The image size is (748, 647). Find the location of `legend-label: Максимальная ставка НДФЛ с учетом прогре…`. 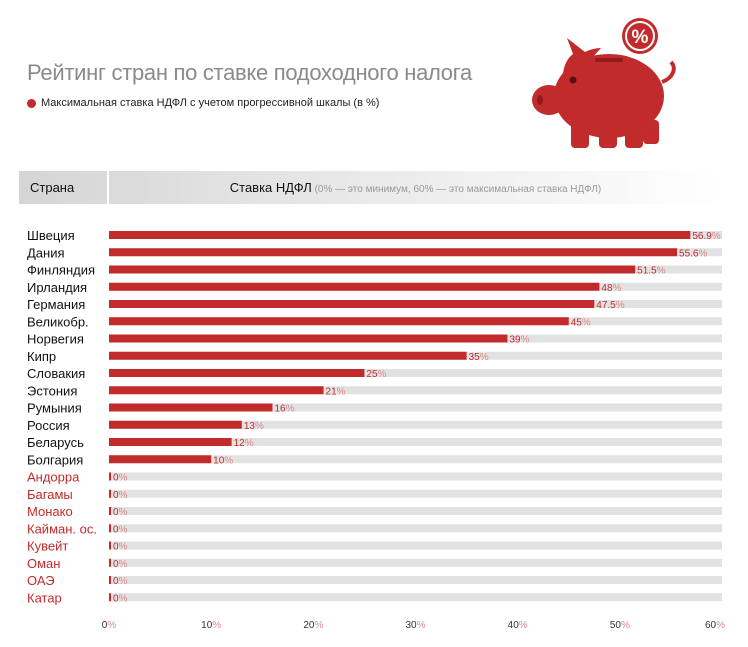

legend-label: Максимальная ставка НДФЛ с учетом прогре… is located at coordinates (210, 103).